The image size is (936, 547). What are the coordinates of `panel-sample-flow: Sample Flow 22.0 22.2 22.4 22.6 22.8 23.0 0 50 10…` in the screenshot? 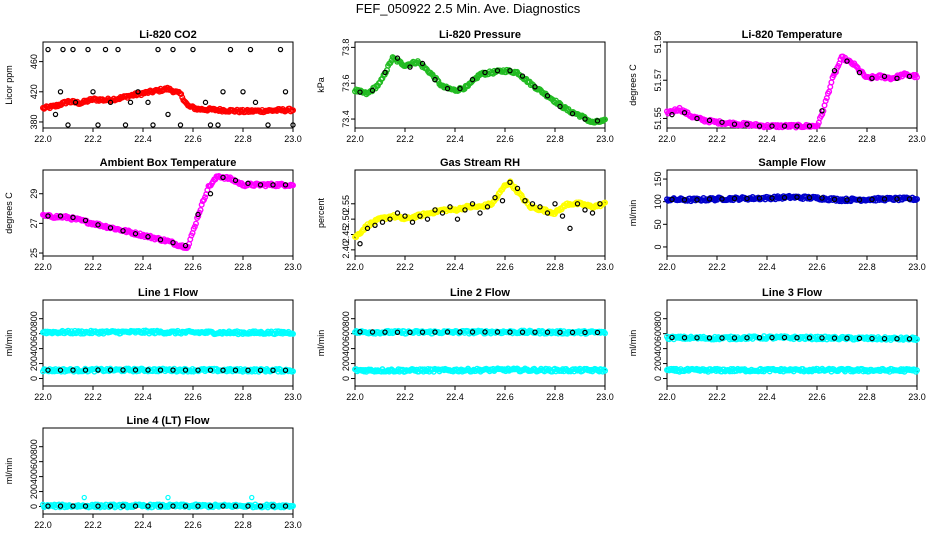 It's located at (780, 219).